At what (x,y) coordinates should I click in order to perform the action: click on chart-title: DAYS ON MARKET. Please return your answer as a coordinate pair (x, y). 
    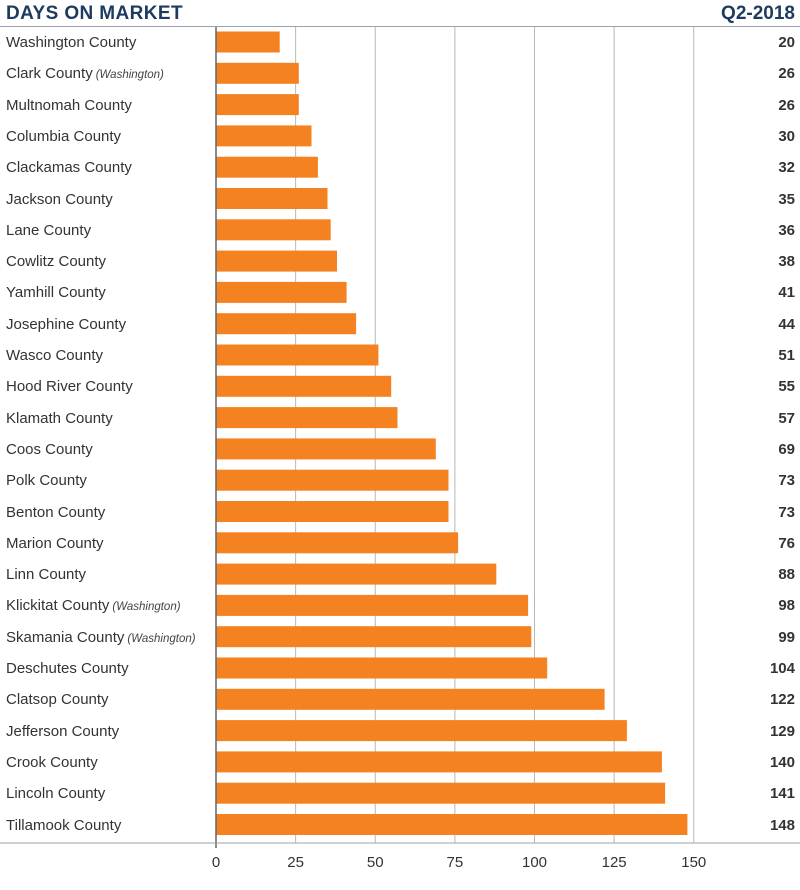
    Looking at the image, I should click on (94, 13).